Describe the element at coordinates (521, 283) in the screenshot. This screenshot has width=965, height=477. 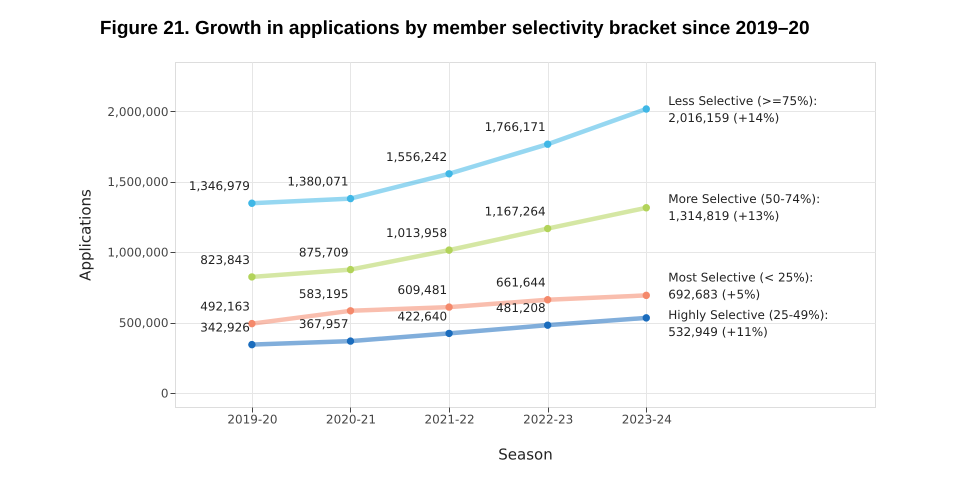
I see `data-label: 661,644` at that location.